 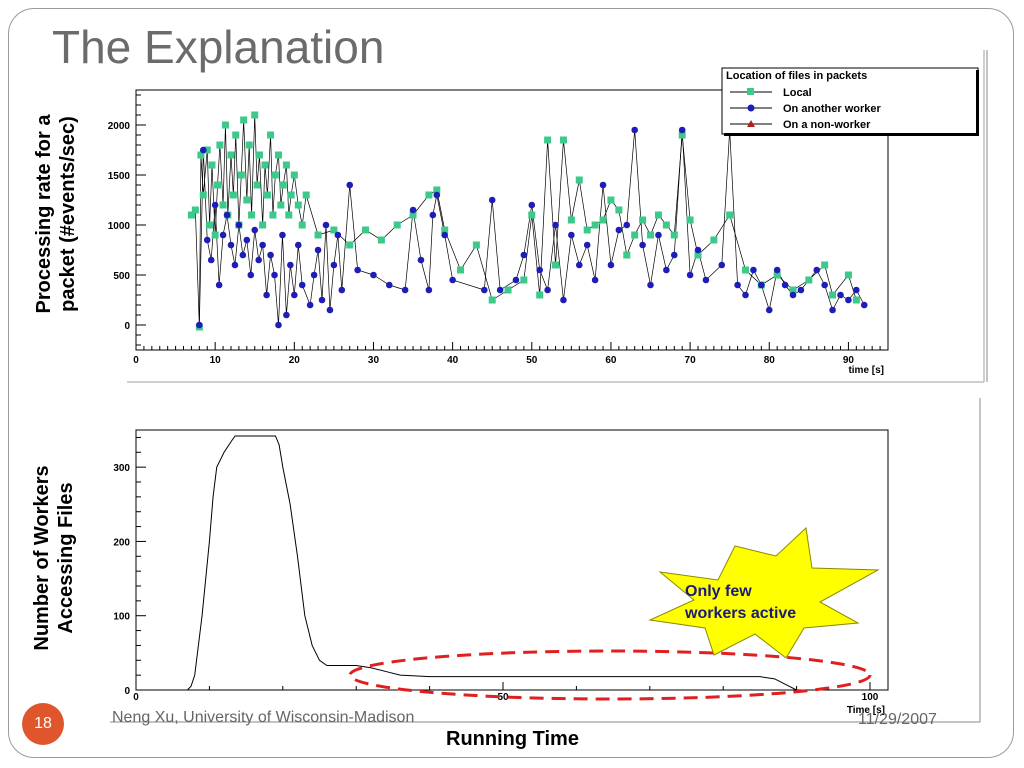 What do you see at coordinates (751, 123) in the screenshot?
I see `legend-nonworker-marker` at bounding box center [751, 123].